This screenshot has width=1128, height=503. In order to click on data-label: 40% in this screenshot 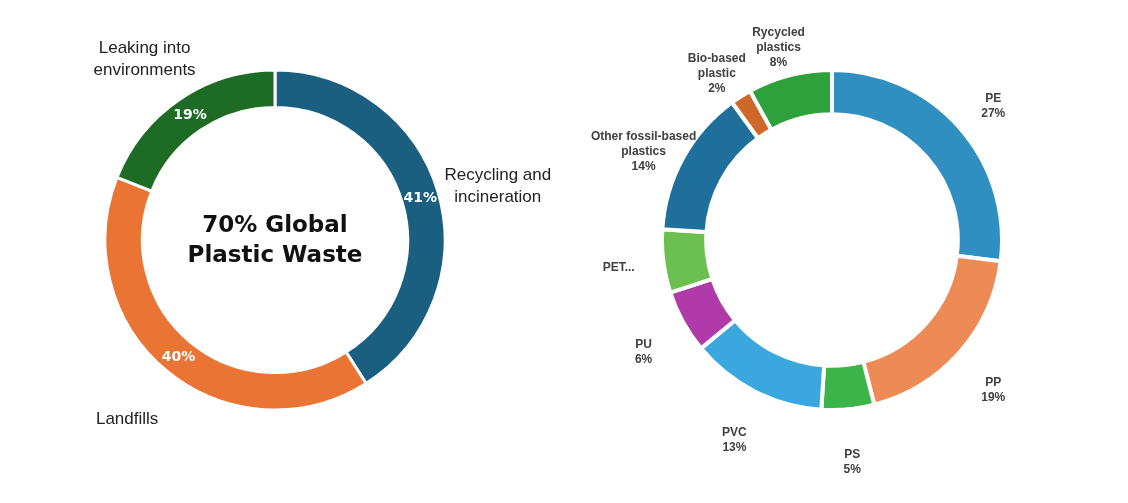, I will do `click(178, 355)`.